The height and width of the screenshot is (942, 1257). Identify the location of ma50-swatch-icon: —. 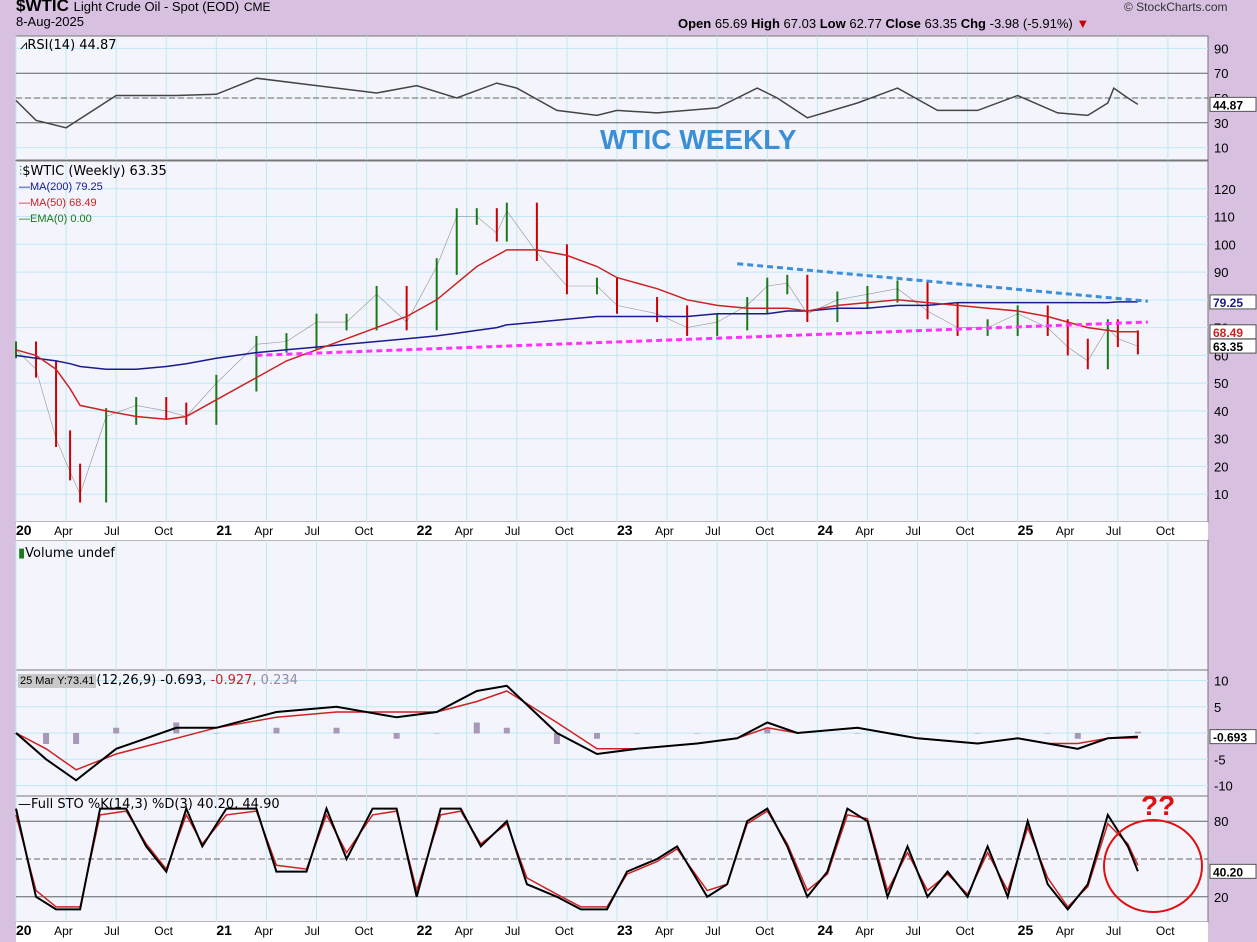
(24, 203).